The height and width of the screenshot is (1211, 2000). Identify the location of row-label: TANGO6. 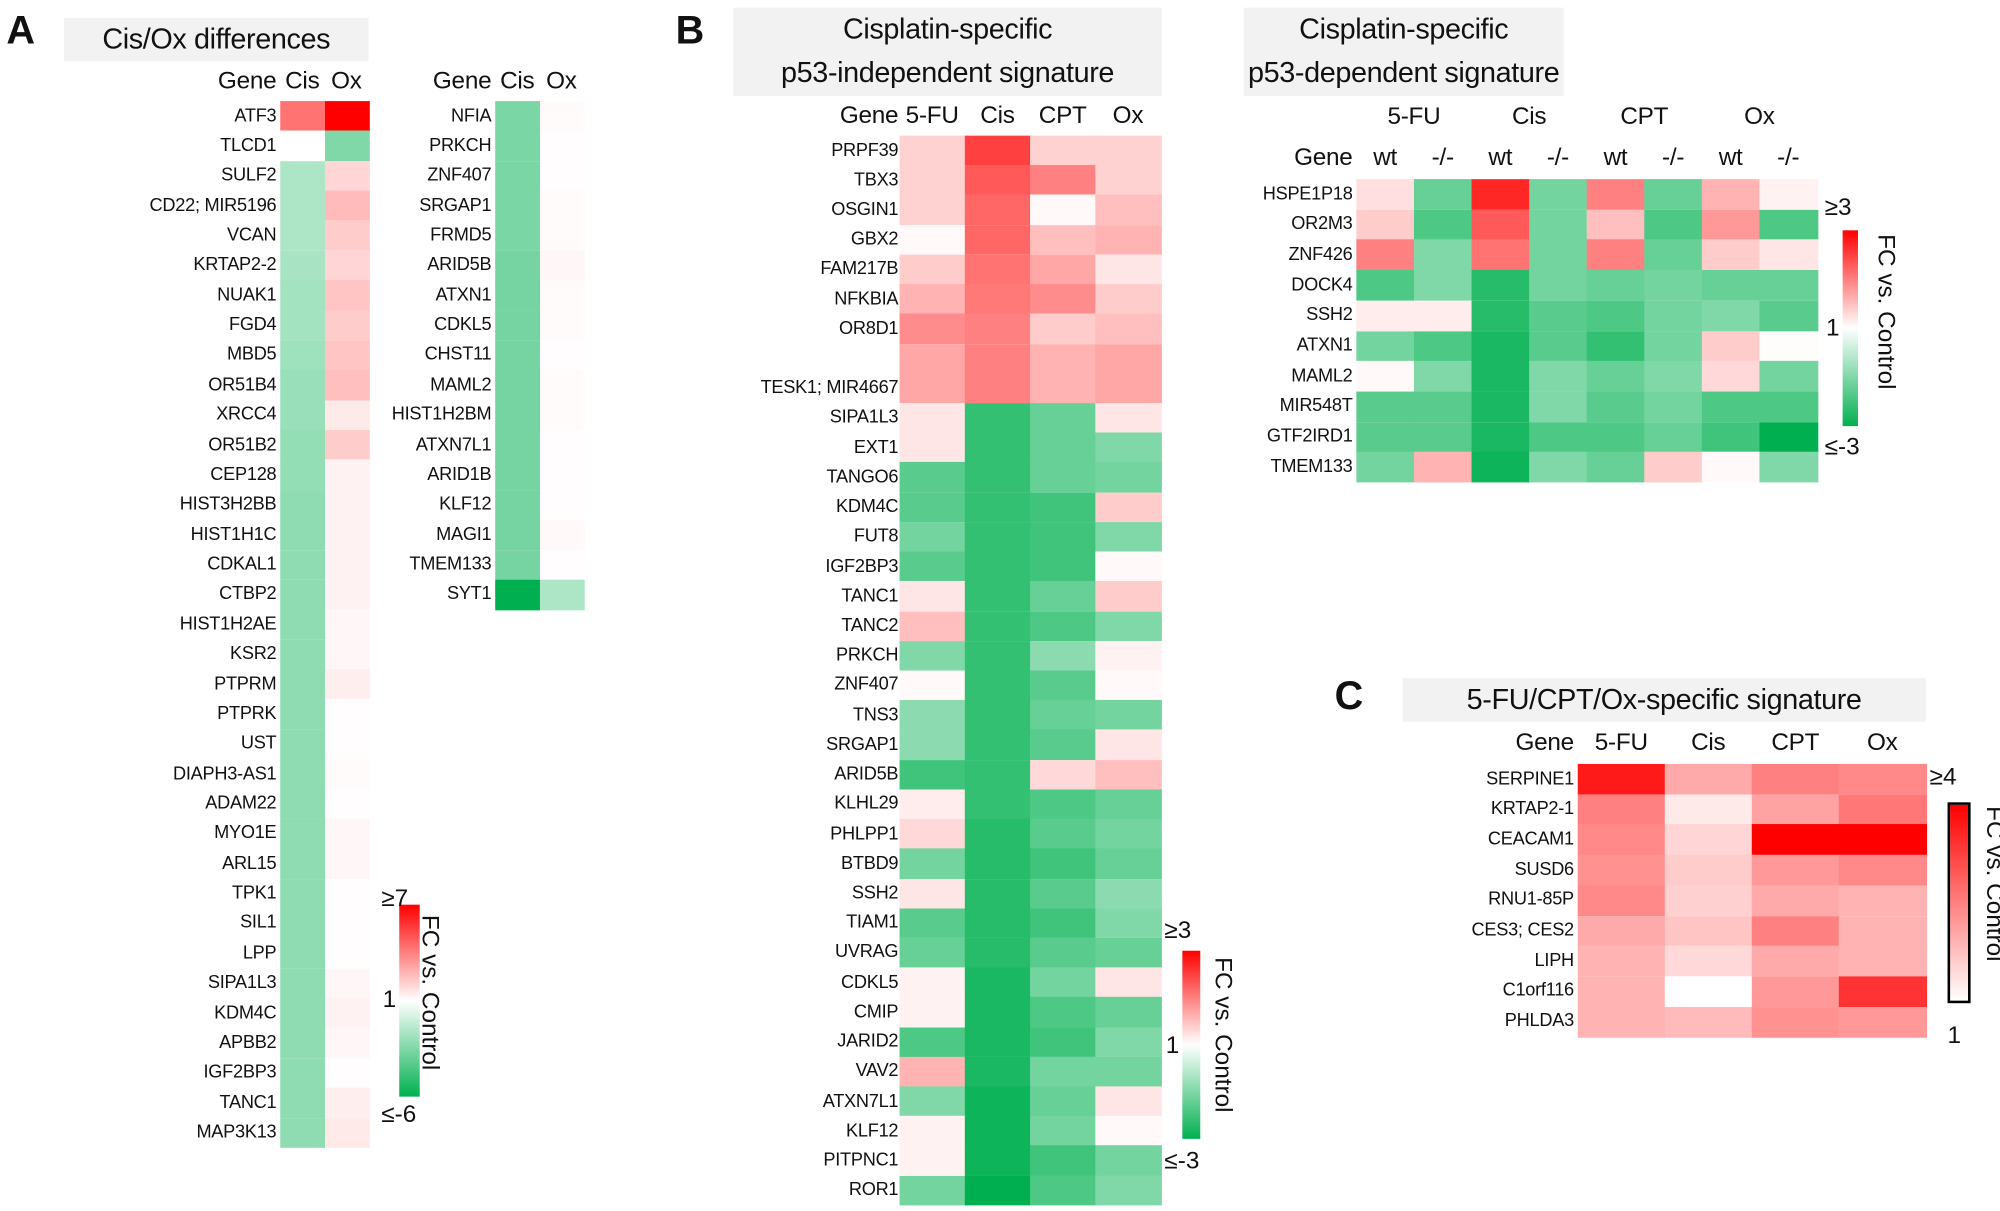
(862, 477).